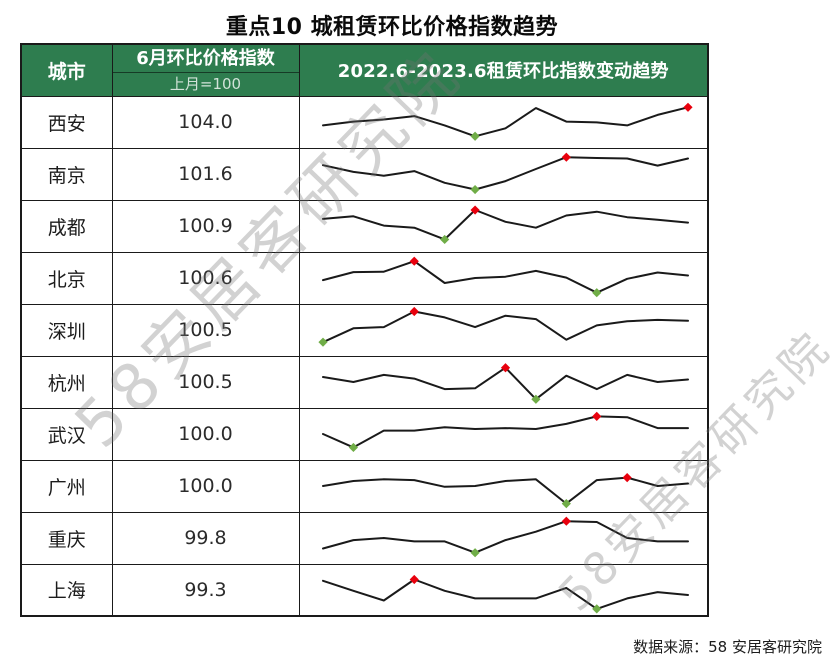  What do you see at coordinates (205, 226) in the screenshot?
I see `index-value: 100.9` at bounding box center [205, 226].